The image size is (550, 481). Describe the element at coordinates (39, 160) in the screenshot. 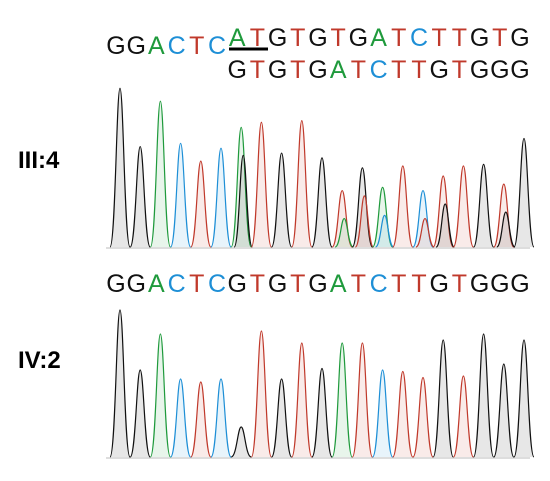

I see `panel-label: III:4` at that location.